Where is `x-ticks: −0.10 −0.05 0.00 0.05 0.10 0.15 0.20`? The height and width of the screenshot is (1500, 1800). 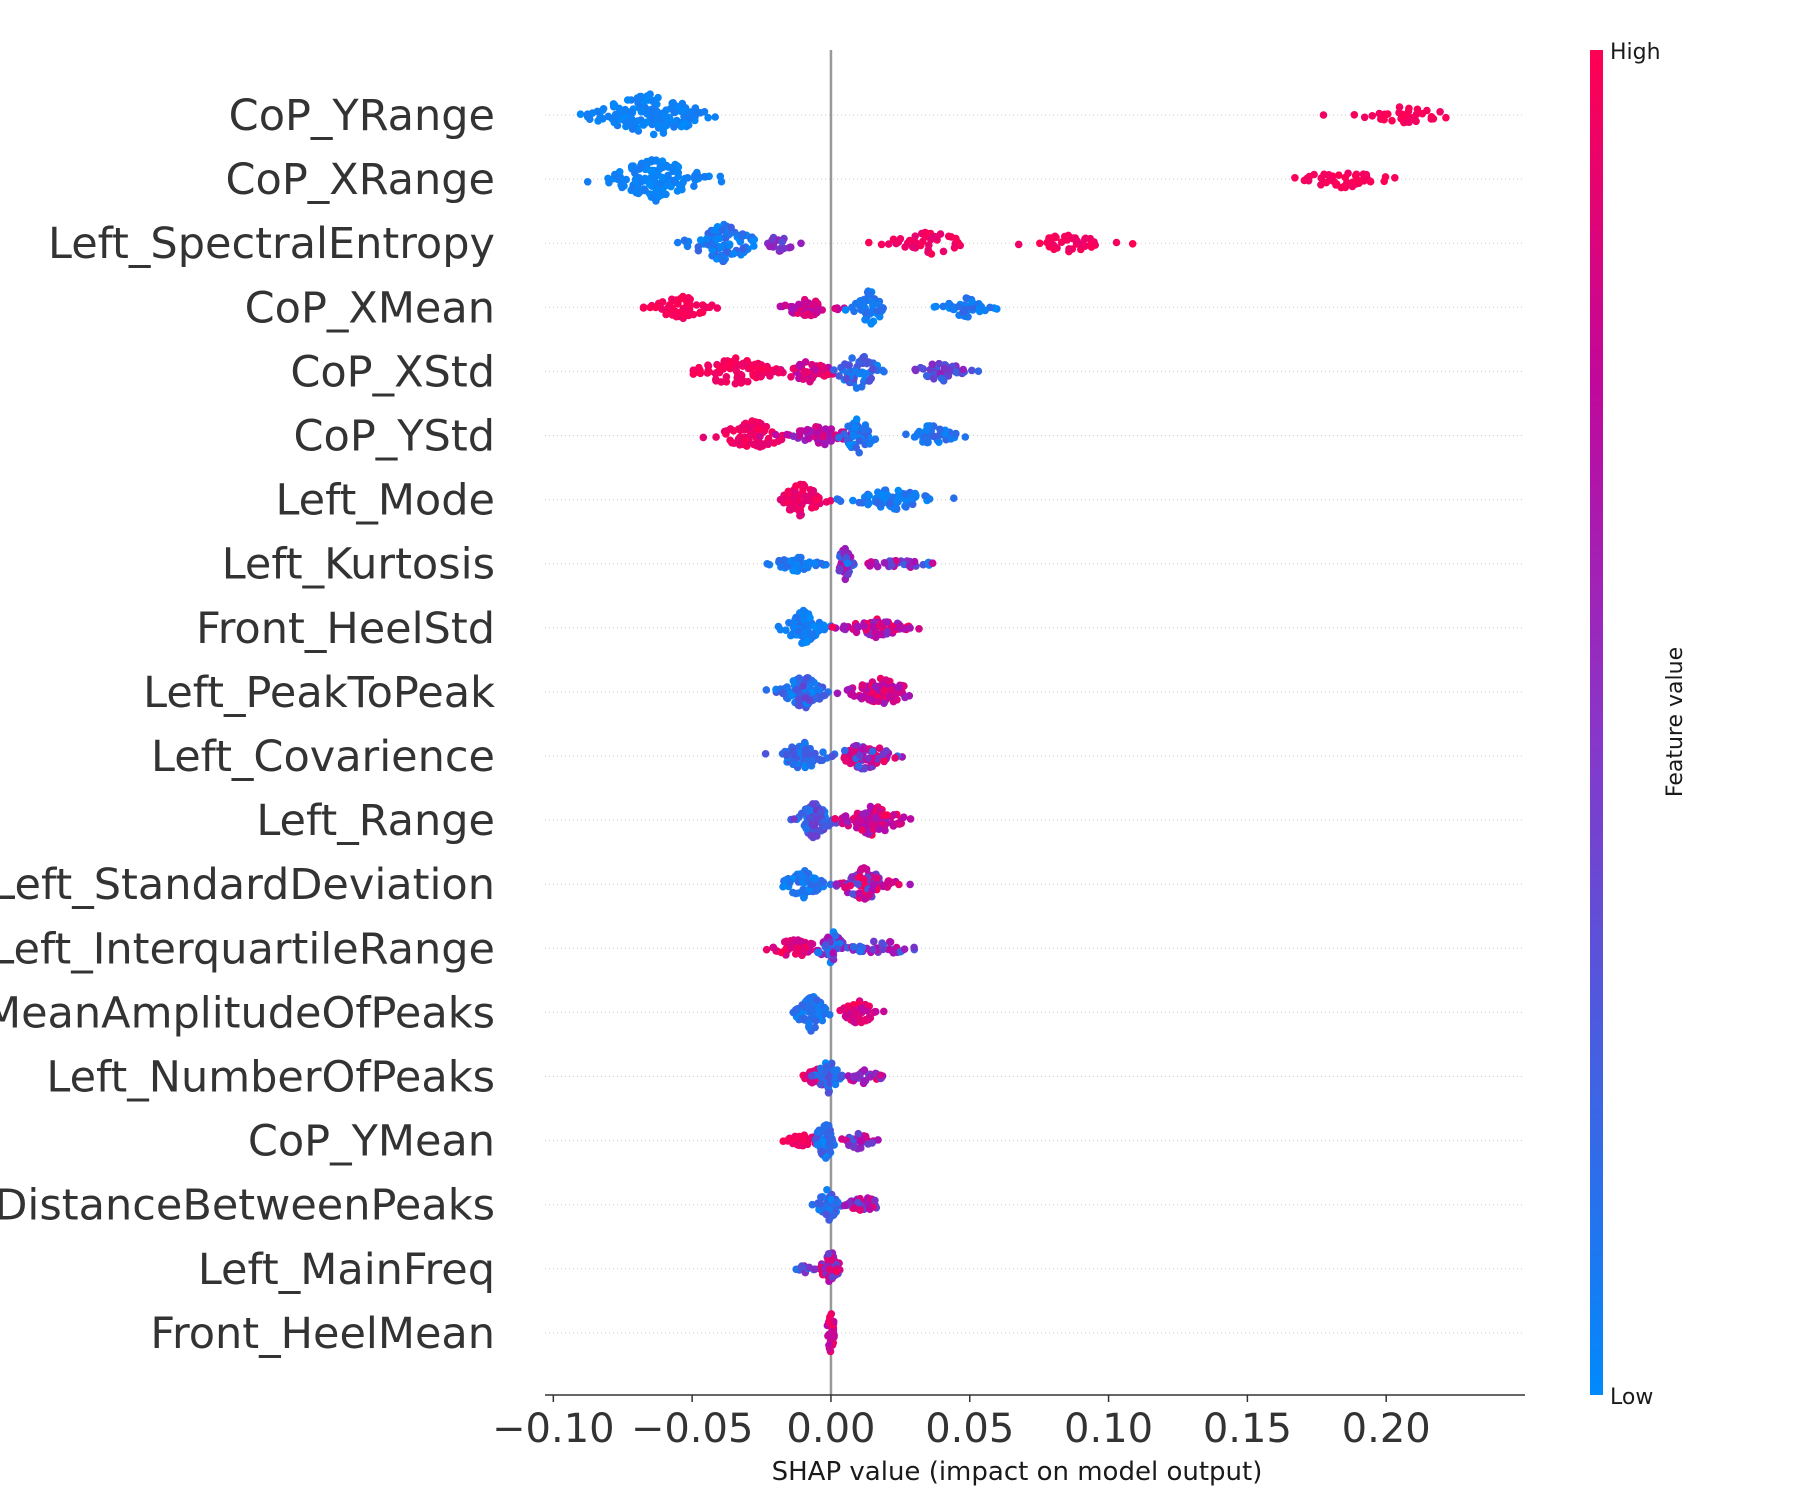 x-ticks: −0.10 −0.05 0.00 0.05 0.10 0.15 0.20 is located at coordinates (961, 1423).